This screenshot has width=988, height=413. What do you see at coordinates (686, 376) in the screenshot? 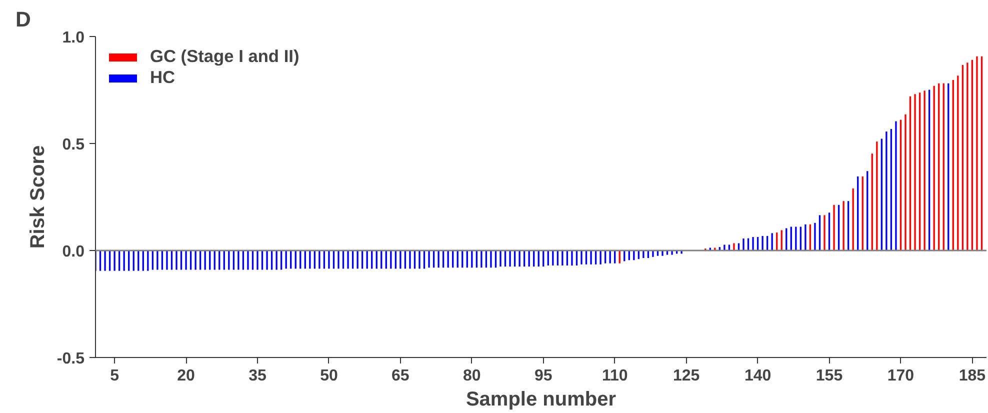
I see `x-tick-label: 125` at bounding box center [686, 376].